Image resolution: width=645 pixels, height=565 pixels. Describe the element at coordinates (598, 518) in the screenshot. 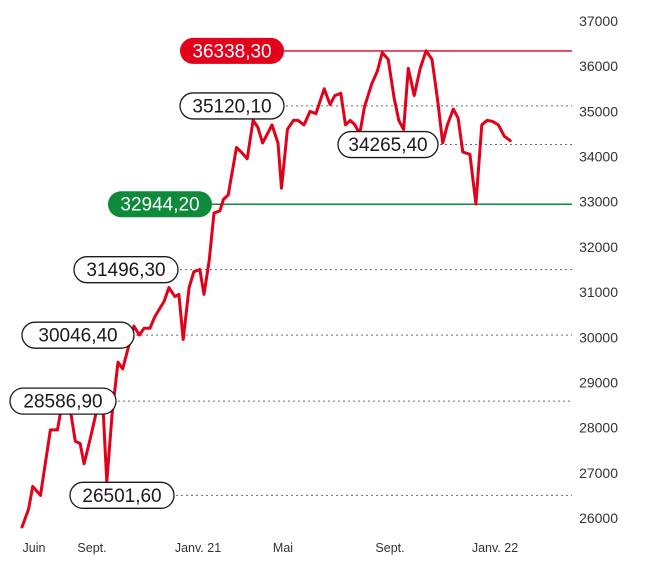

I see `y-tick-label: 26000` at that location.